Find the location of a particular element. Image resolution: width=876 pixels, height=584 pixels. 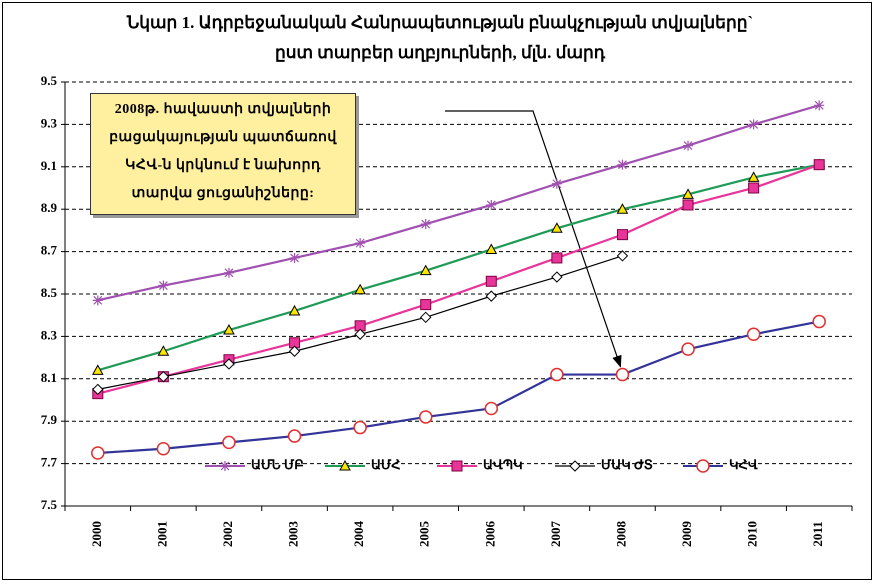

x-tick-label: 2011 is located at coordinates (817, 533).